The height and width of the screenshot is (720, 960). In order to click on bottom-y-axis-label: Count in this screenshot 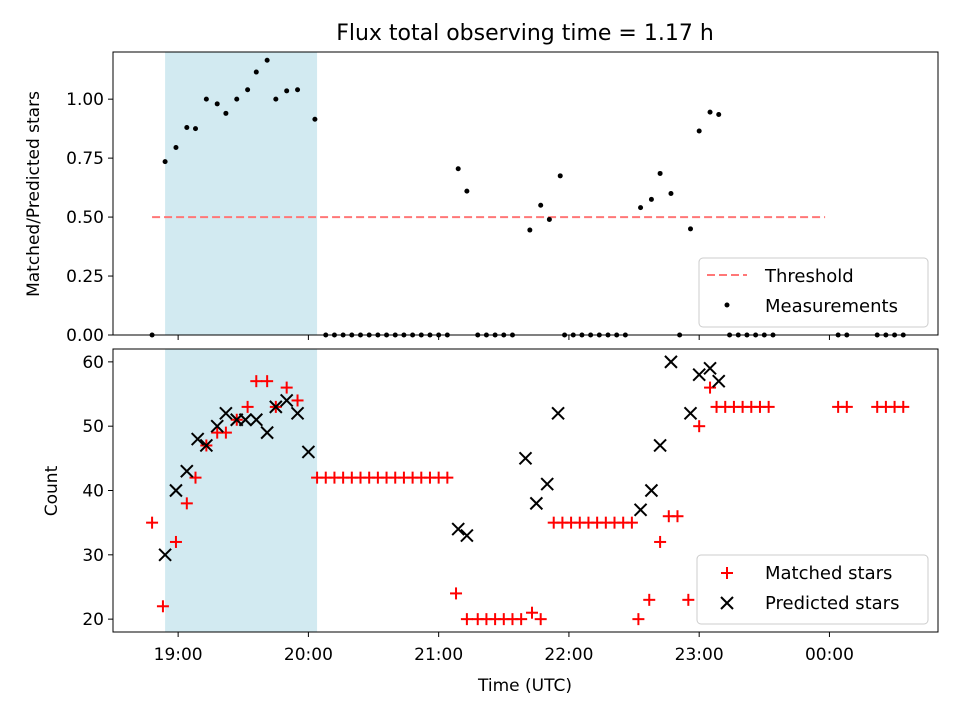, I will do `click(52, 490)`.